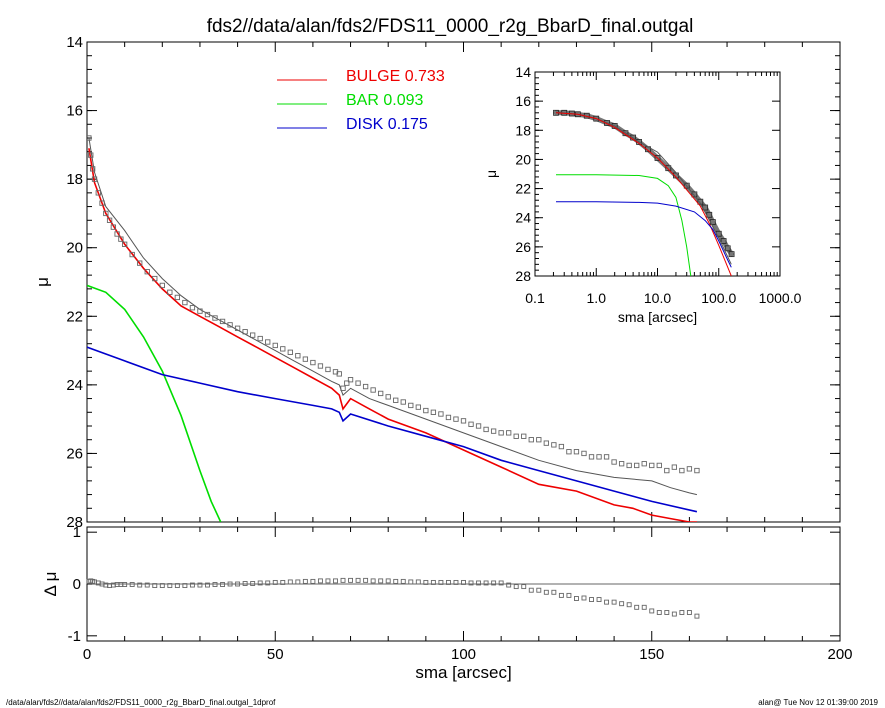 This screenshot has width=885, height=708. I want to click on x-tick-label: 0, so click(87, 654).